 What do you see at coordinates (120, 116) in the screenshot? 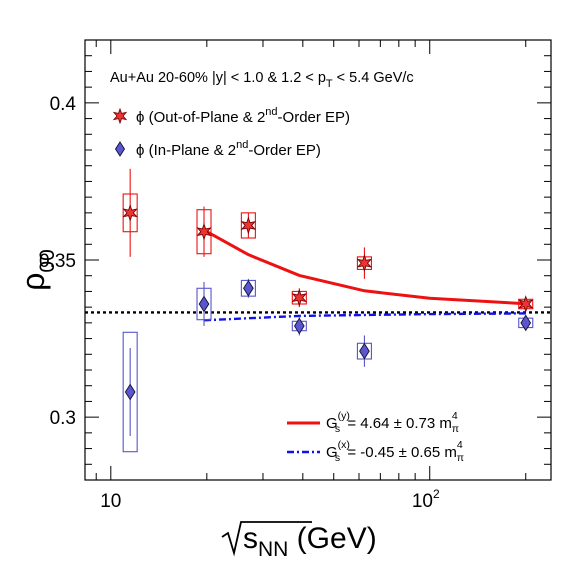
I see `legend-star-icon` at bounding box center [120, 116].